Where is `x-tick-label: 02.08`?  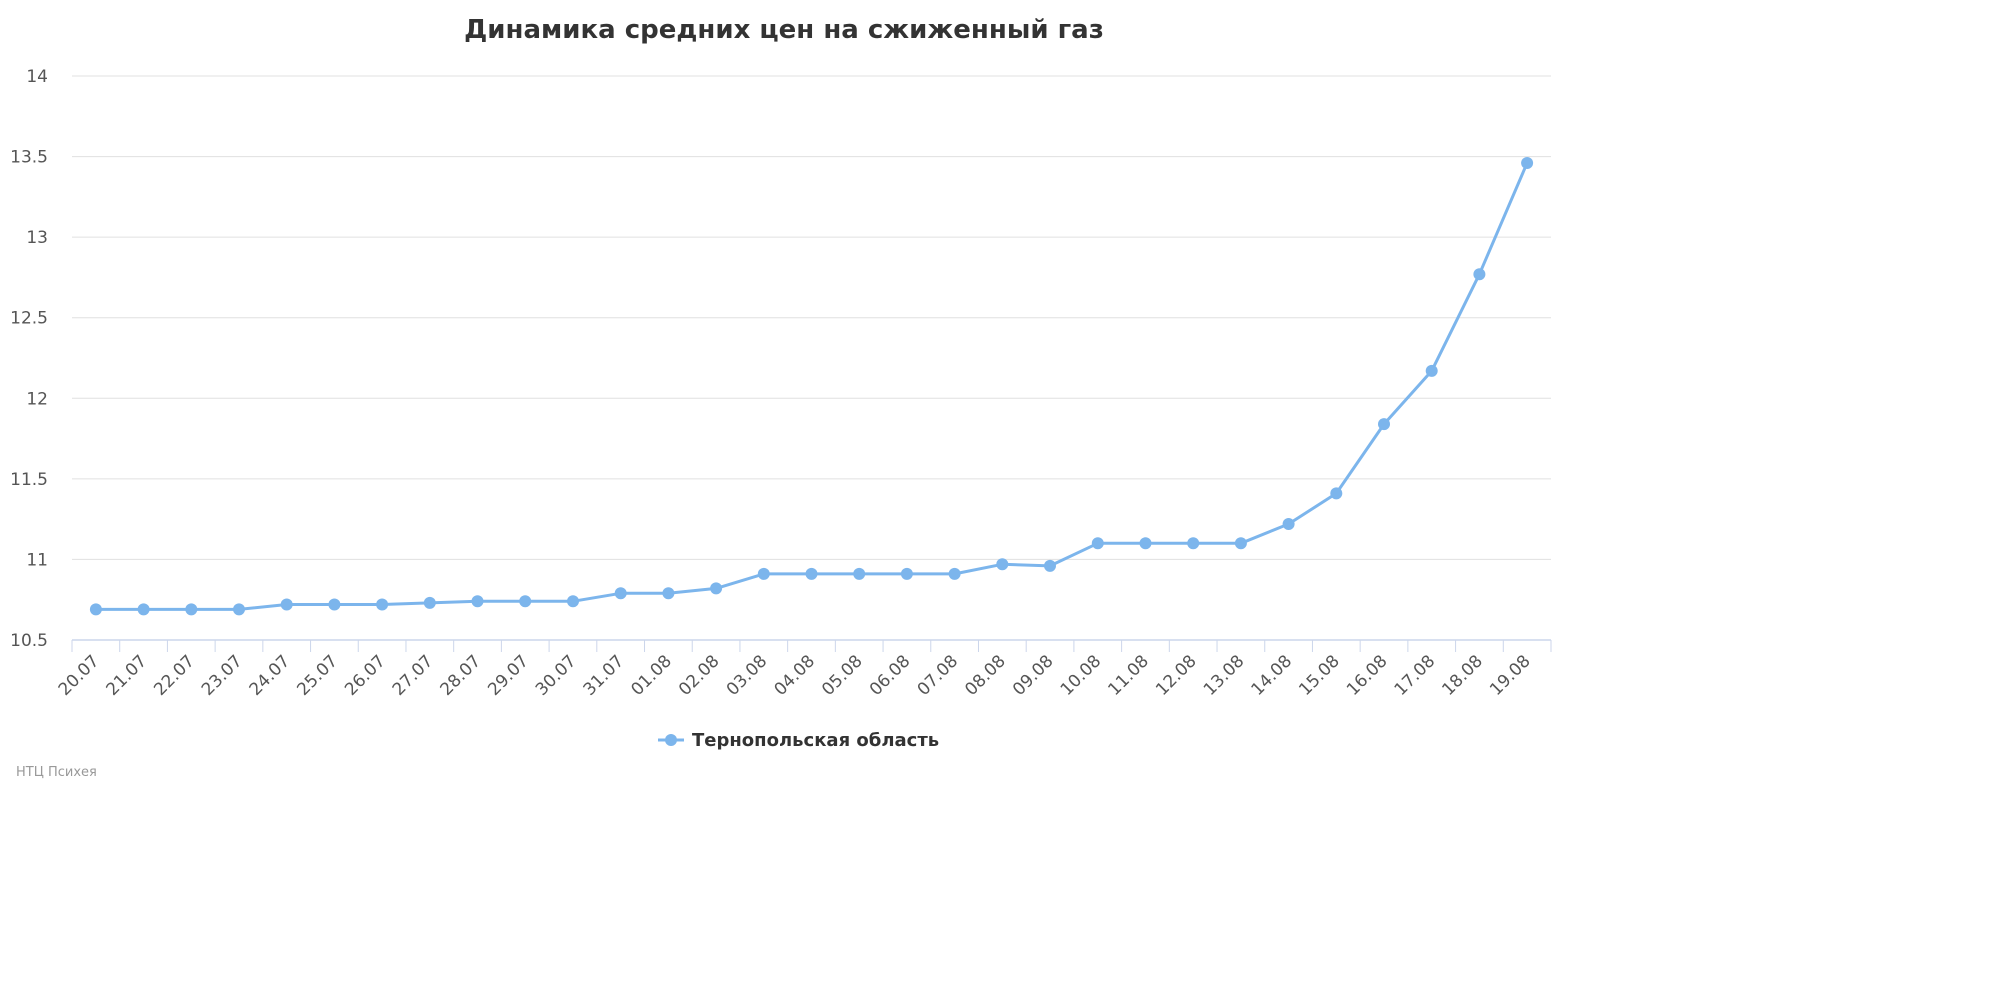 x-tick-label: 02.08 is located at coordinates (699, 675).